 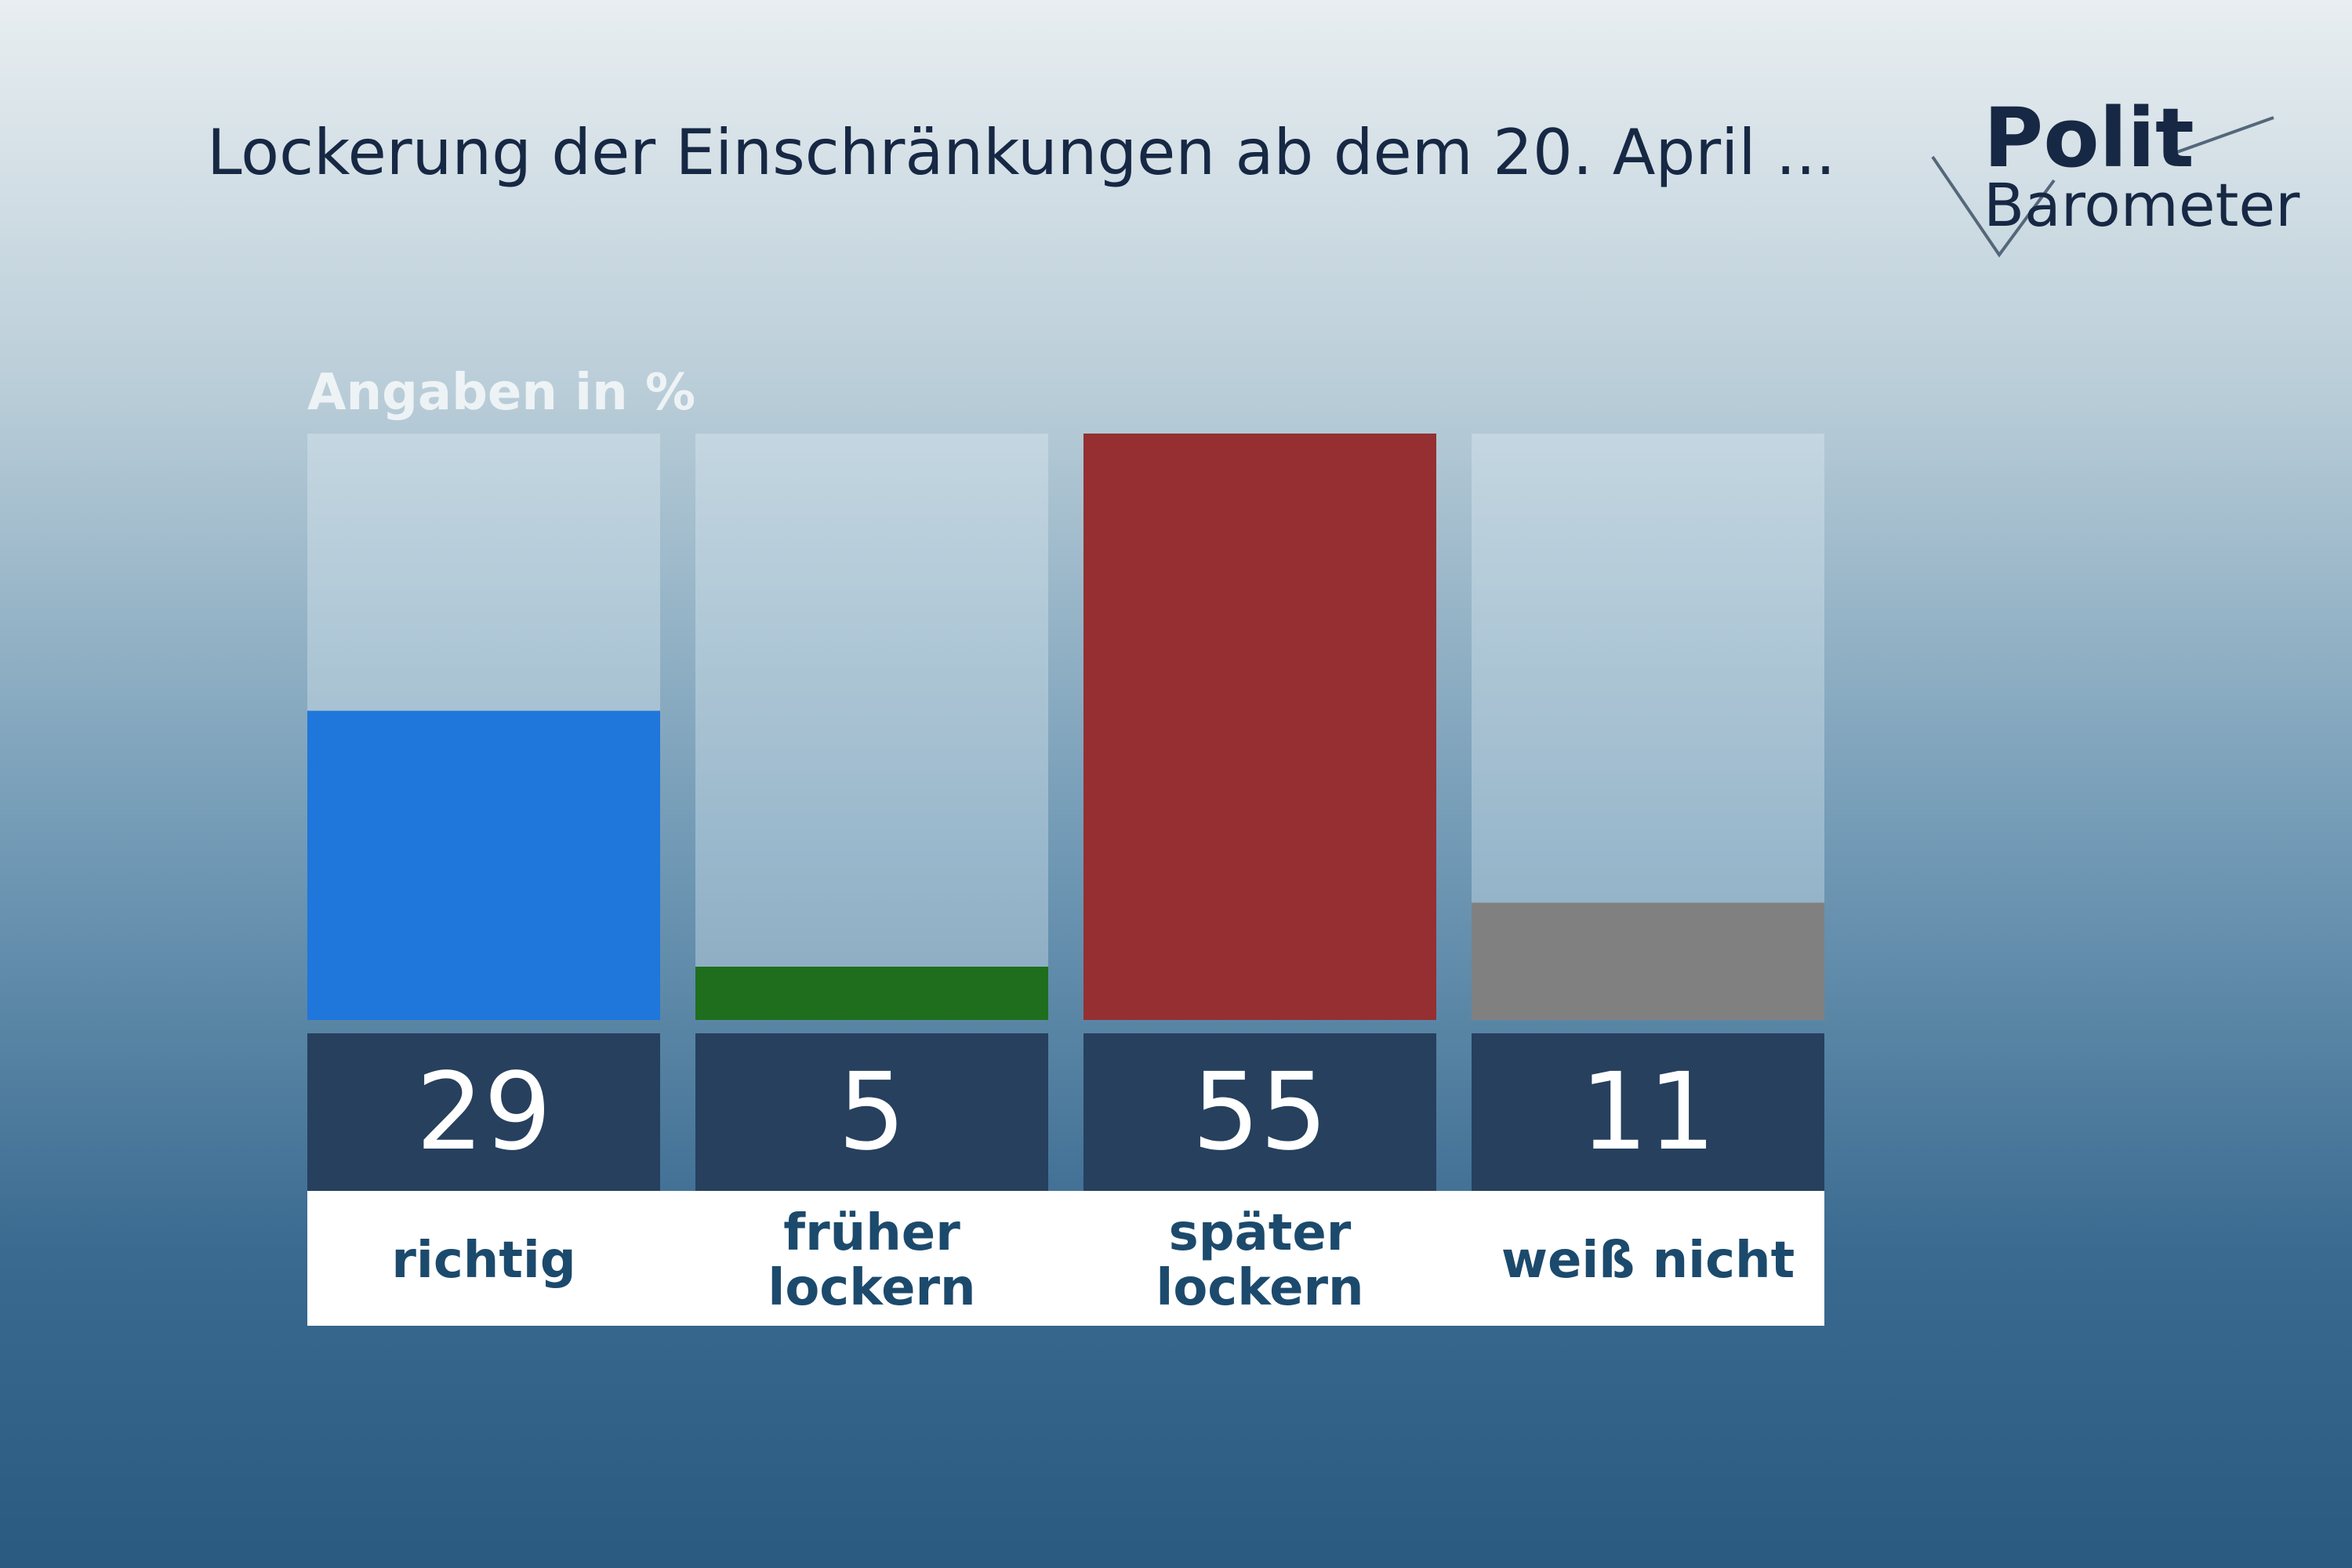 What do you see at coordinates (872, 727) in the screenshot?
I see `bar-background` at bounding box center [872, 727].